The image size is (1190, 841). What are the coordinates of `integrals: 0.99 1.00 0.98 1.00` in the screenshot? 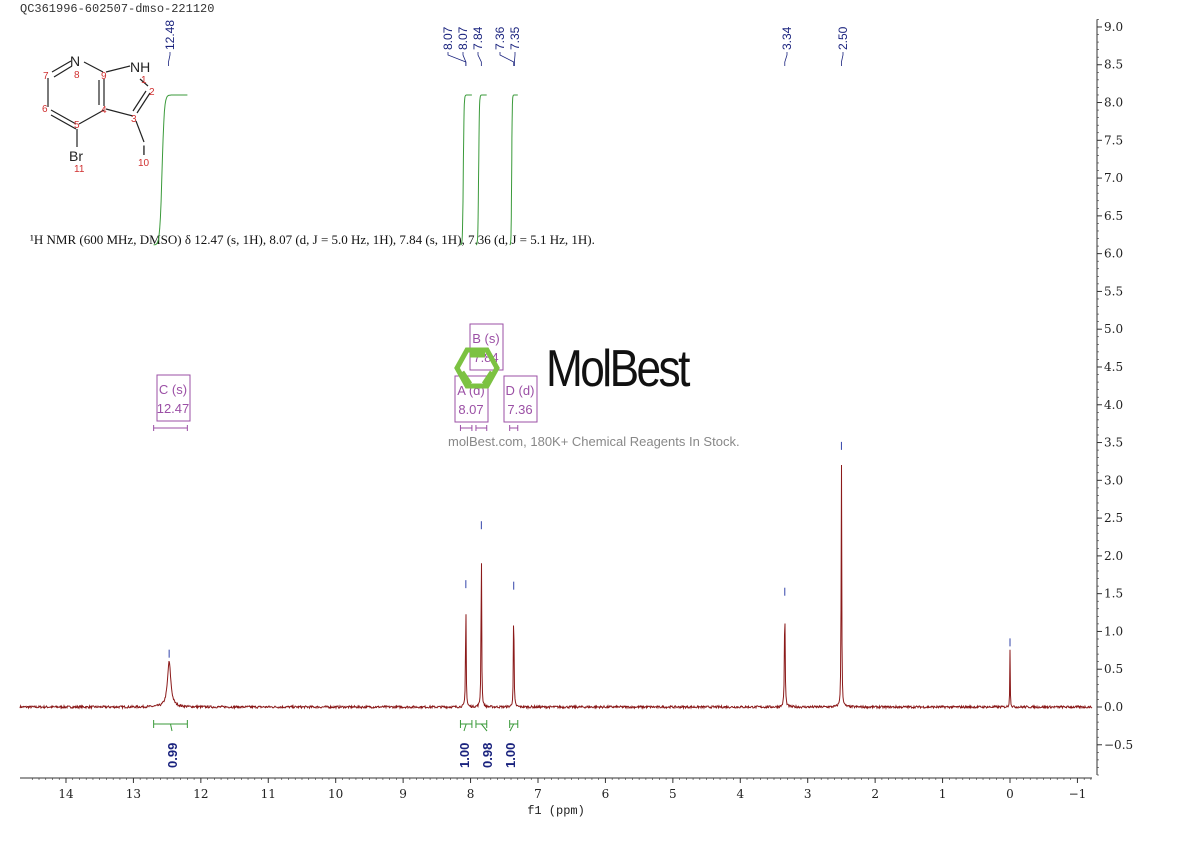 It's located at (336, 744).